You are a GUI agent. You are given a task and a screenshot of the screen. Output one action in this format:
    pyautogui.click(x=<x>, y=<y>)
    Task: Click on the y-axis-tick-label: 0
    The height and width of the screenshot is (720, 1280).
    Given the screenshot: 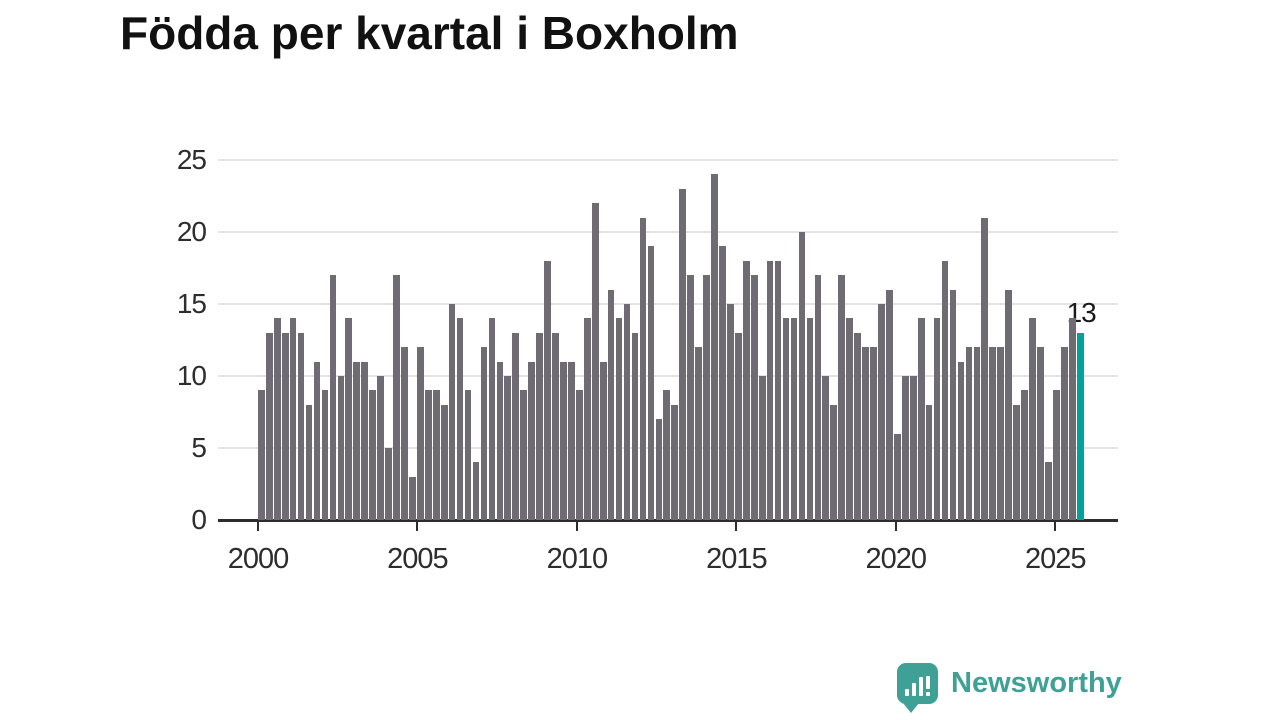 What is the action you would take?
    pyautogui.click(x=199, y=519)
    